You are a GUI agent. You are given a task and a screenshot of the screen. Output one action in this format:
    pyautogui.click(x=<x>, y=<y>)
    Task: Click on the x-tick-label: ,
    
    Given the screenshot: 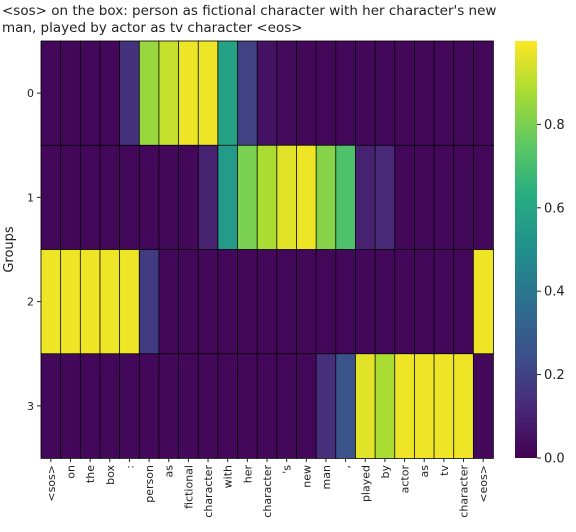 What is the action you would take?
    pyautogui.click(x=346, y=467)
    